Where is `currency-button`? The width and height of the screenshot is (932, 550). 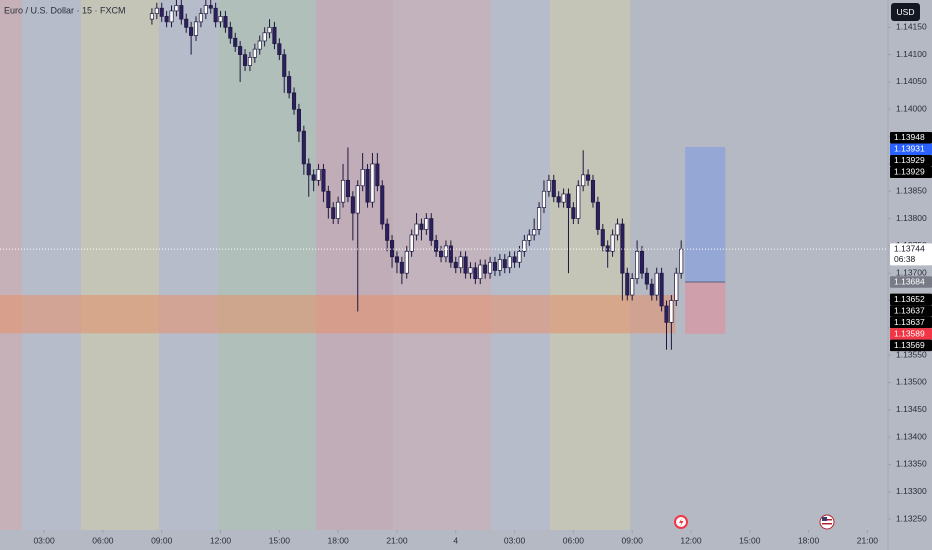
currency-button is located at coordinates (905, 12).